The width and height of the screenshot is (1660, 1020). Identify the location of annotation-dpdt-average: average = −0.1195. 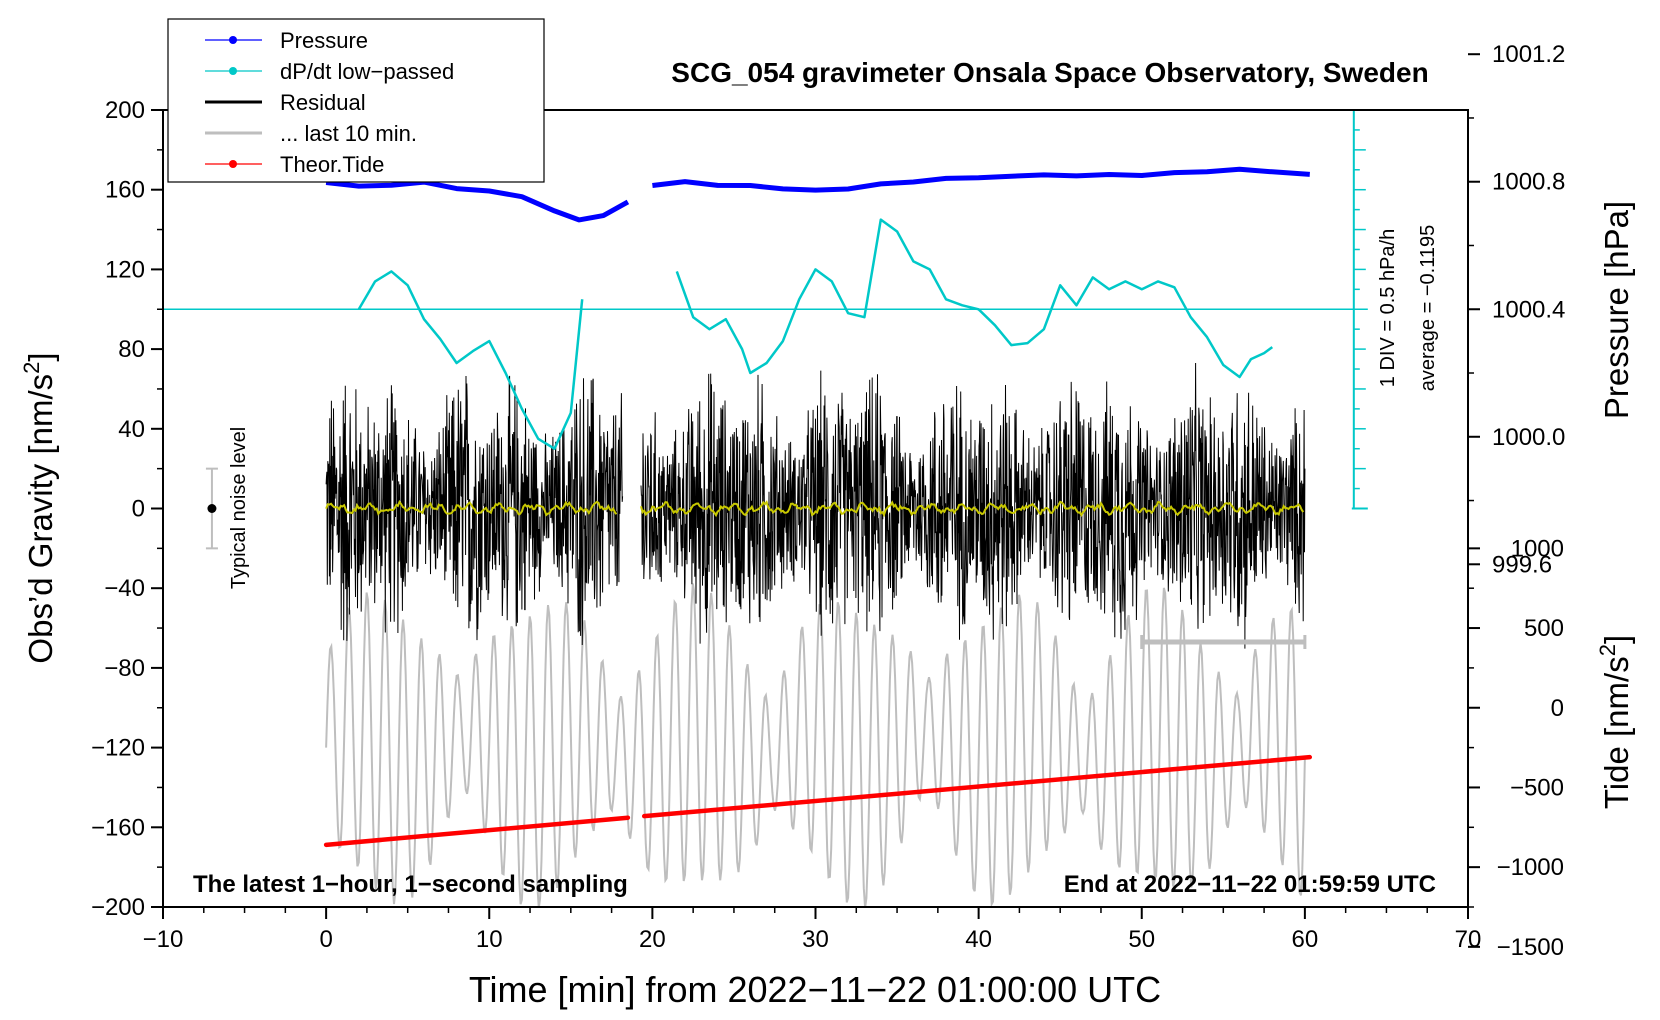
(1428, 308).